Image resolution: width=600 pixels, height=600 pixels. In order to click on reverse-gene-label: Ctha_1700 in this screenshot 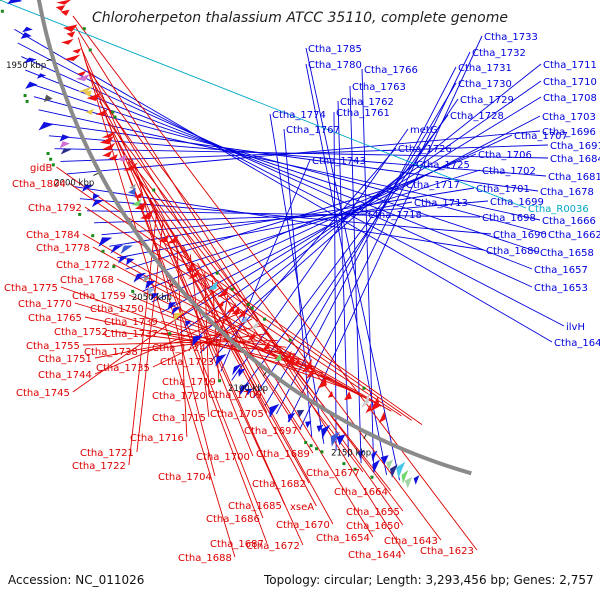, I will do `click(223, 457)`.